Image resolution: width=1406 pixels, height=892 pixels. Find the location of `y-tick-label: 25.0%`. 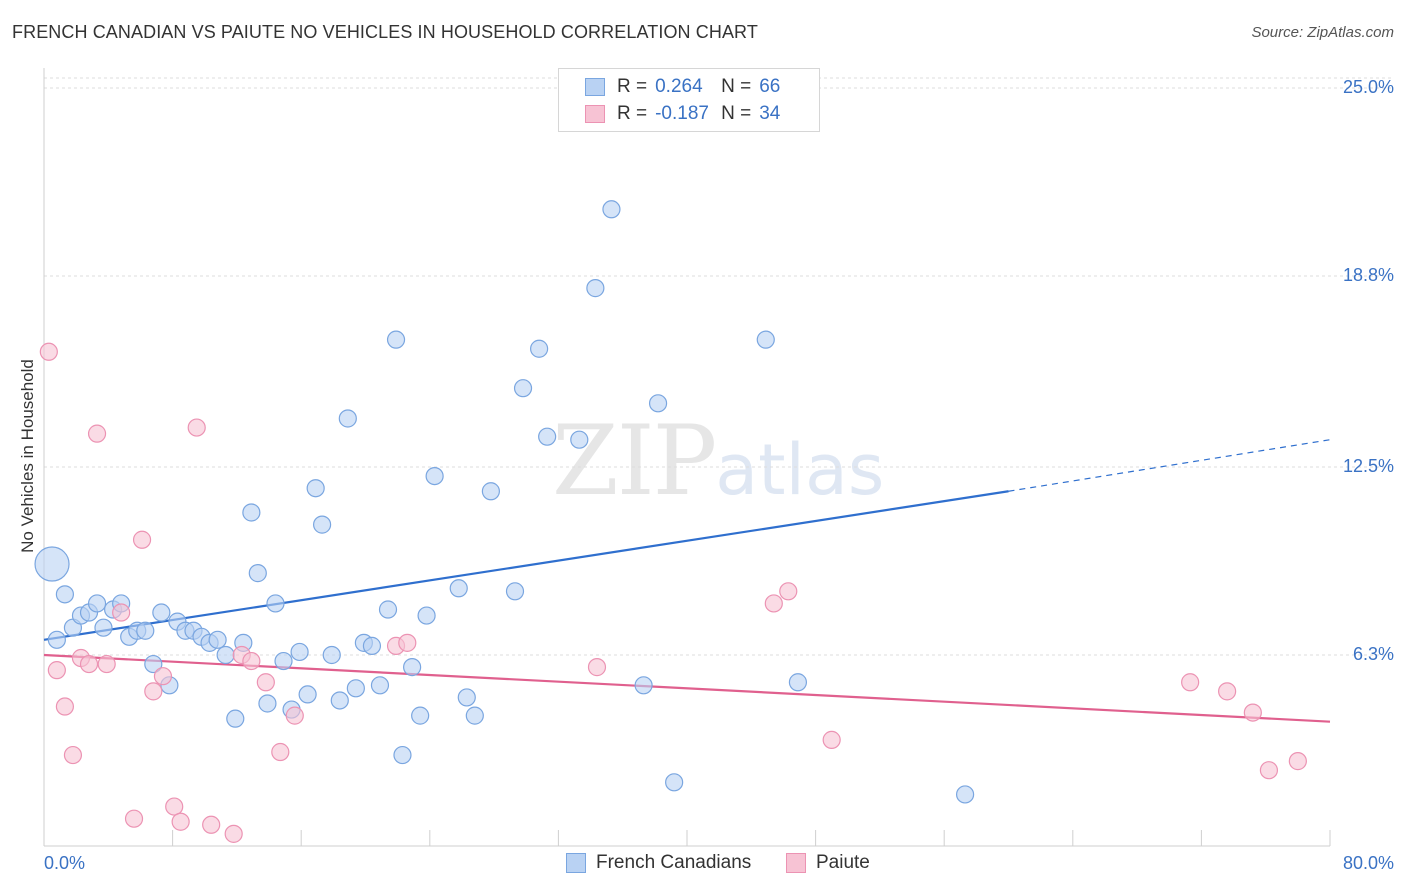

y-tick-label: 25.0% is located at coordinates (1368, 87).